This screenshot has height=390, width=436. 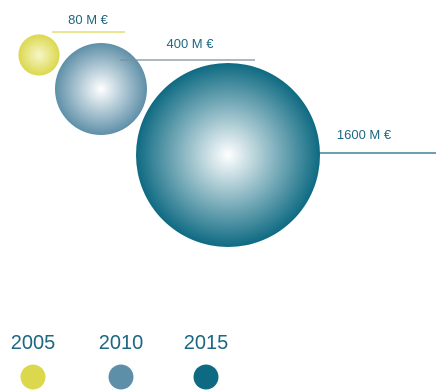 I want to click on legend: 2005 2010 2015, so click(x=120, y=361).